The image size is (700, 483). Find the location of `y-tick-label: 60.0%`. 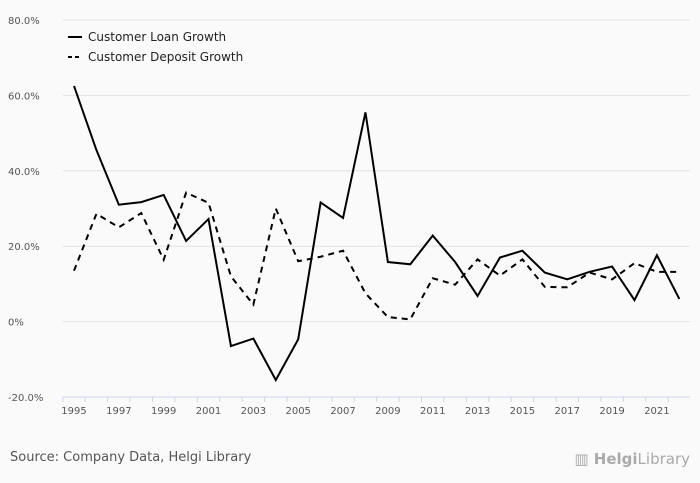

y-tick-label: 60.0% is located at coordinates (24, 96).